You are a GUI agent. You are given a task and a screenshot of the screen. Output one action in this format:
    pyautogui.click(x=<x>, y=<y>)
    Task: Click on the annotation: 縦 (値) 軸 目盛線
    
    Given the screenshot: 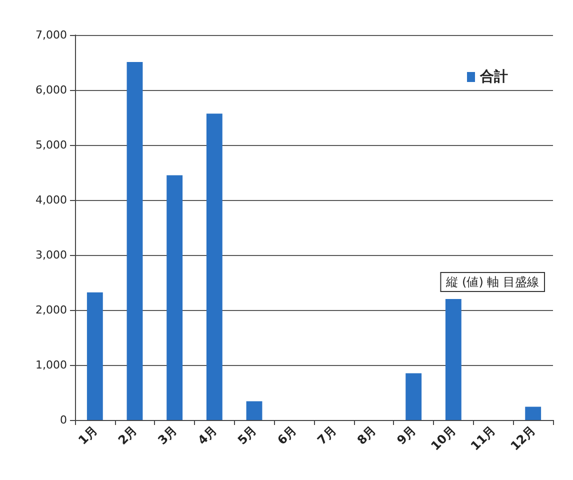 What is the action you would take?
    pyautogui.click(x=492, y=282)
    